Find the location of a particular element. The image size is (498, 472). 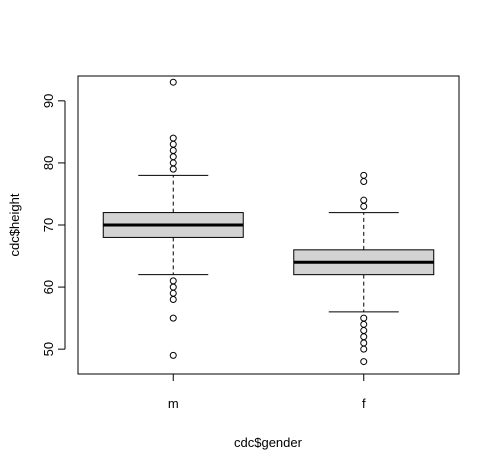

y-axis-label: cdc$height is located at coordinates (14, 224).